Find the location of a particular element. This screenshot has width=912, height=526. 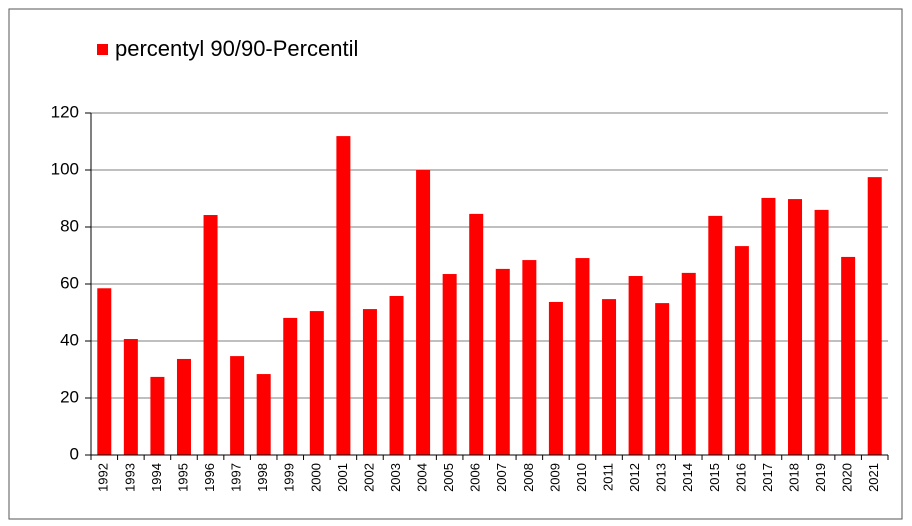

x-tick-label: 2018 is located at coordinates (793, 477).